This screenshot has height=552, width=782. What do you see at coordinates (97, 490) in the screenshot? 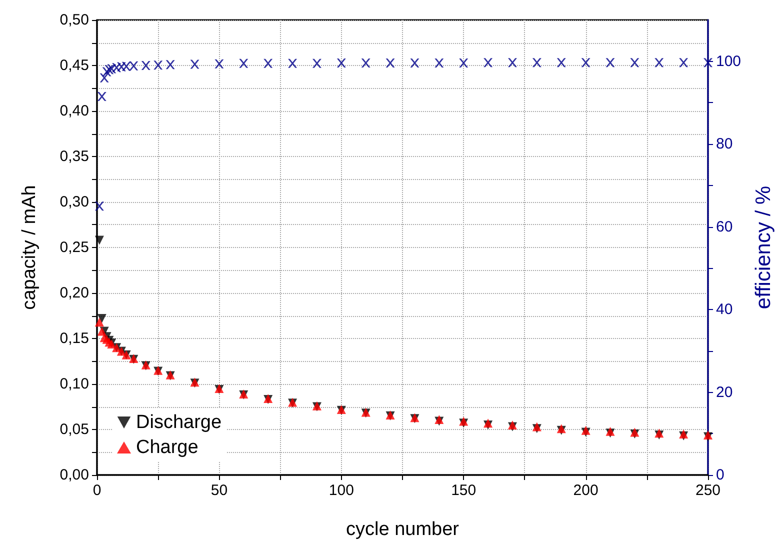
I see `x-tick-label: 0` at bounding box center [97, 490].